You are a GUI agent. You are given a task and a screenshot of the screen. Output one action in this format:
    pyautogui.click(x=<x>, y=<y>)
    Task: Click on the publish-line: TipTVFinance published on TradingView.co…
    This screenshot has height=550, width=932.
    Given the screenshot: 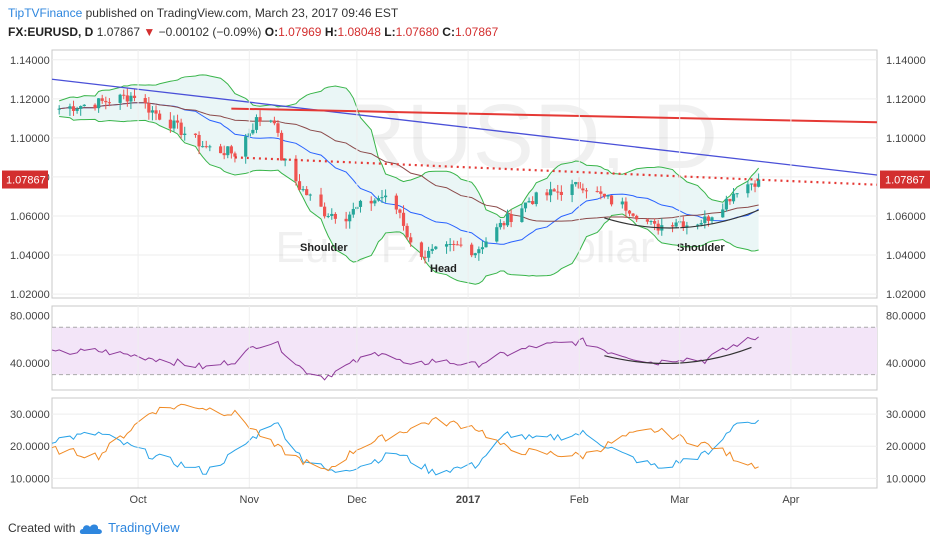 What is the action you would take?
    pyautogui.click(x=203, y=13)
    